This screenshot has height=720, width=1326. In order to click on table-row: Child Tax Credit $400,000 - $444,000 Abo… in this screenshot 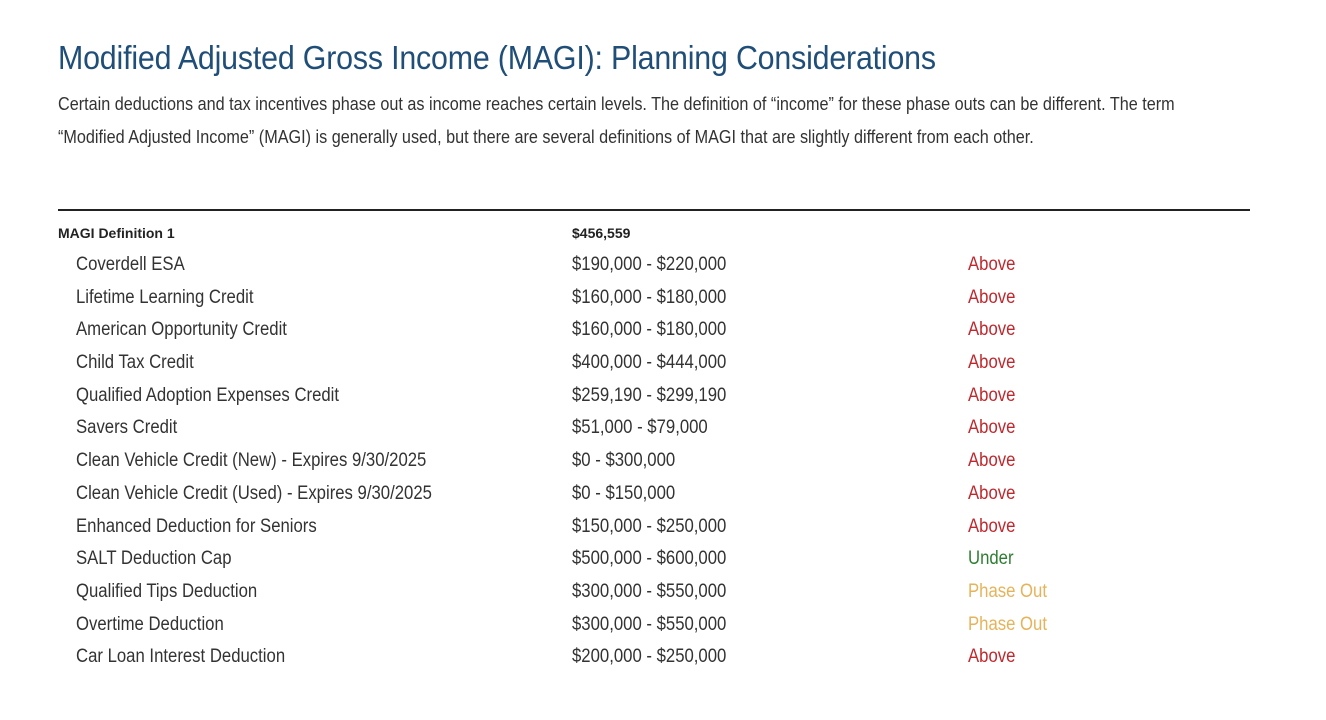, I will do `click(654, 363)`.